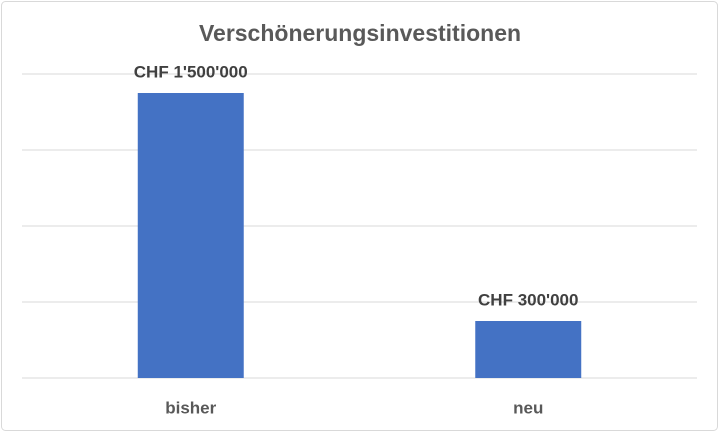 Image resolution: width=720 pixels, height=433 pixels. What do you see at coordinates (528, 407) in the screenshot?
I see `x-tick-label: neu` at bounding box center [528, 407].